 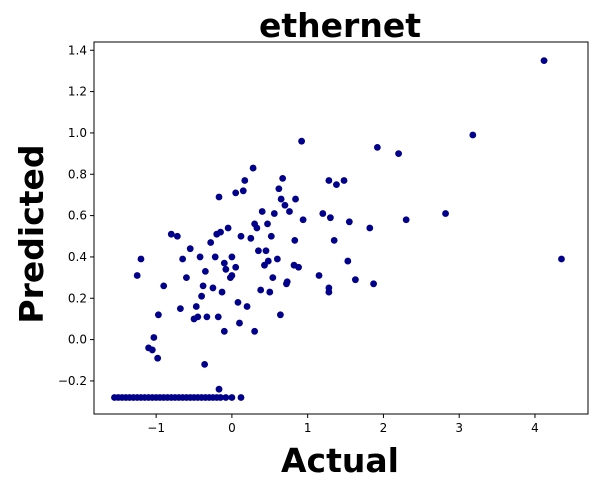 What do you see at coordinates (340, 460) in the screenshot?
I see `x-axis-label: Actual` at bounding box center [340, 460].